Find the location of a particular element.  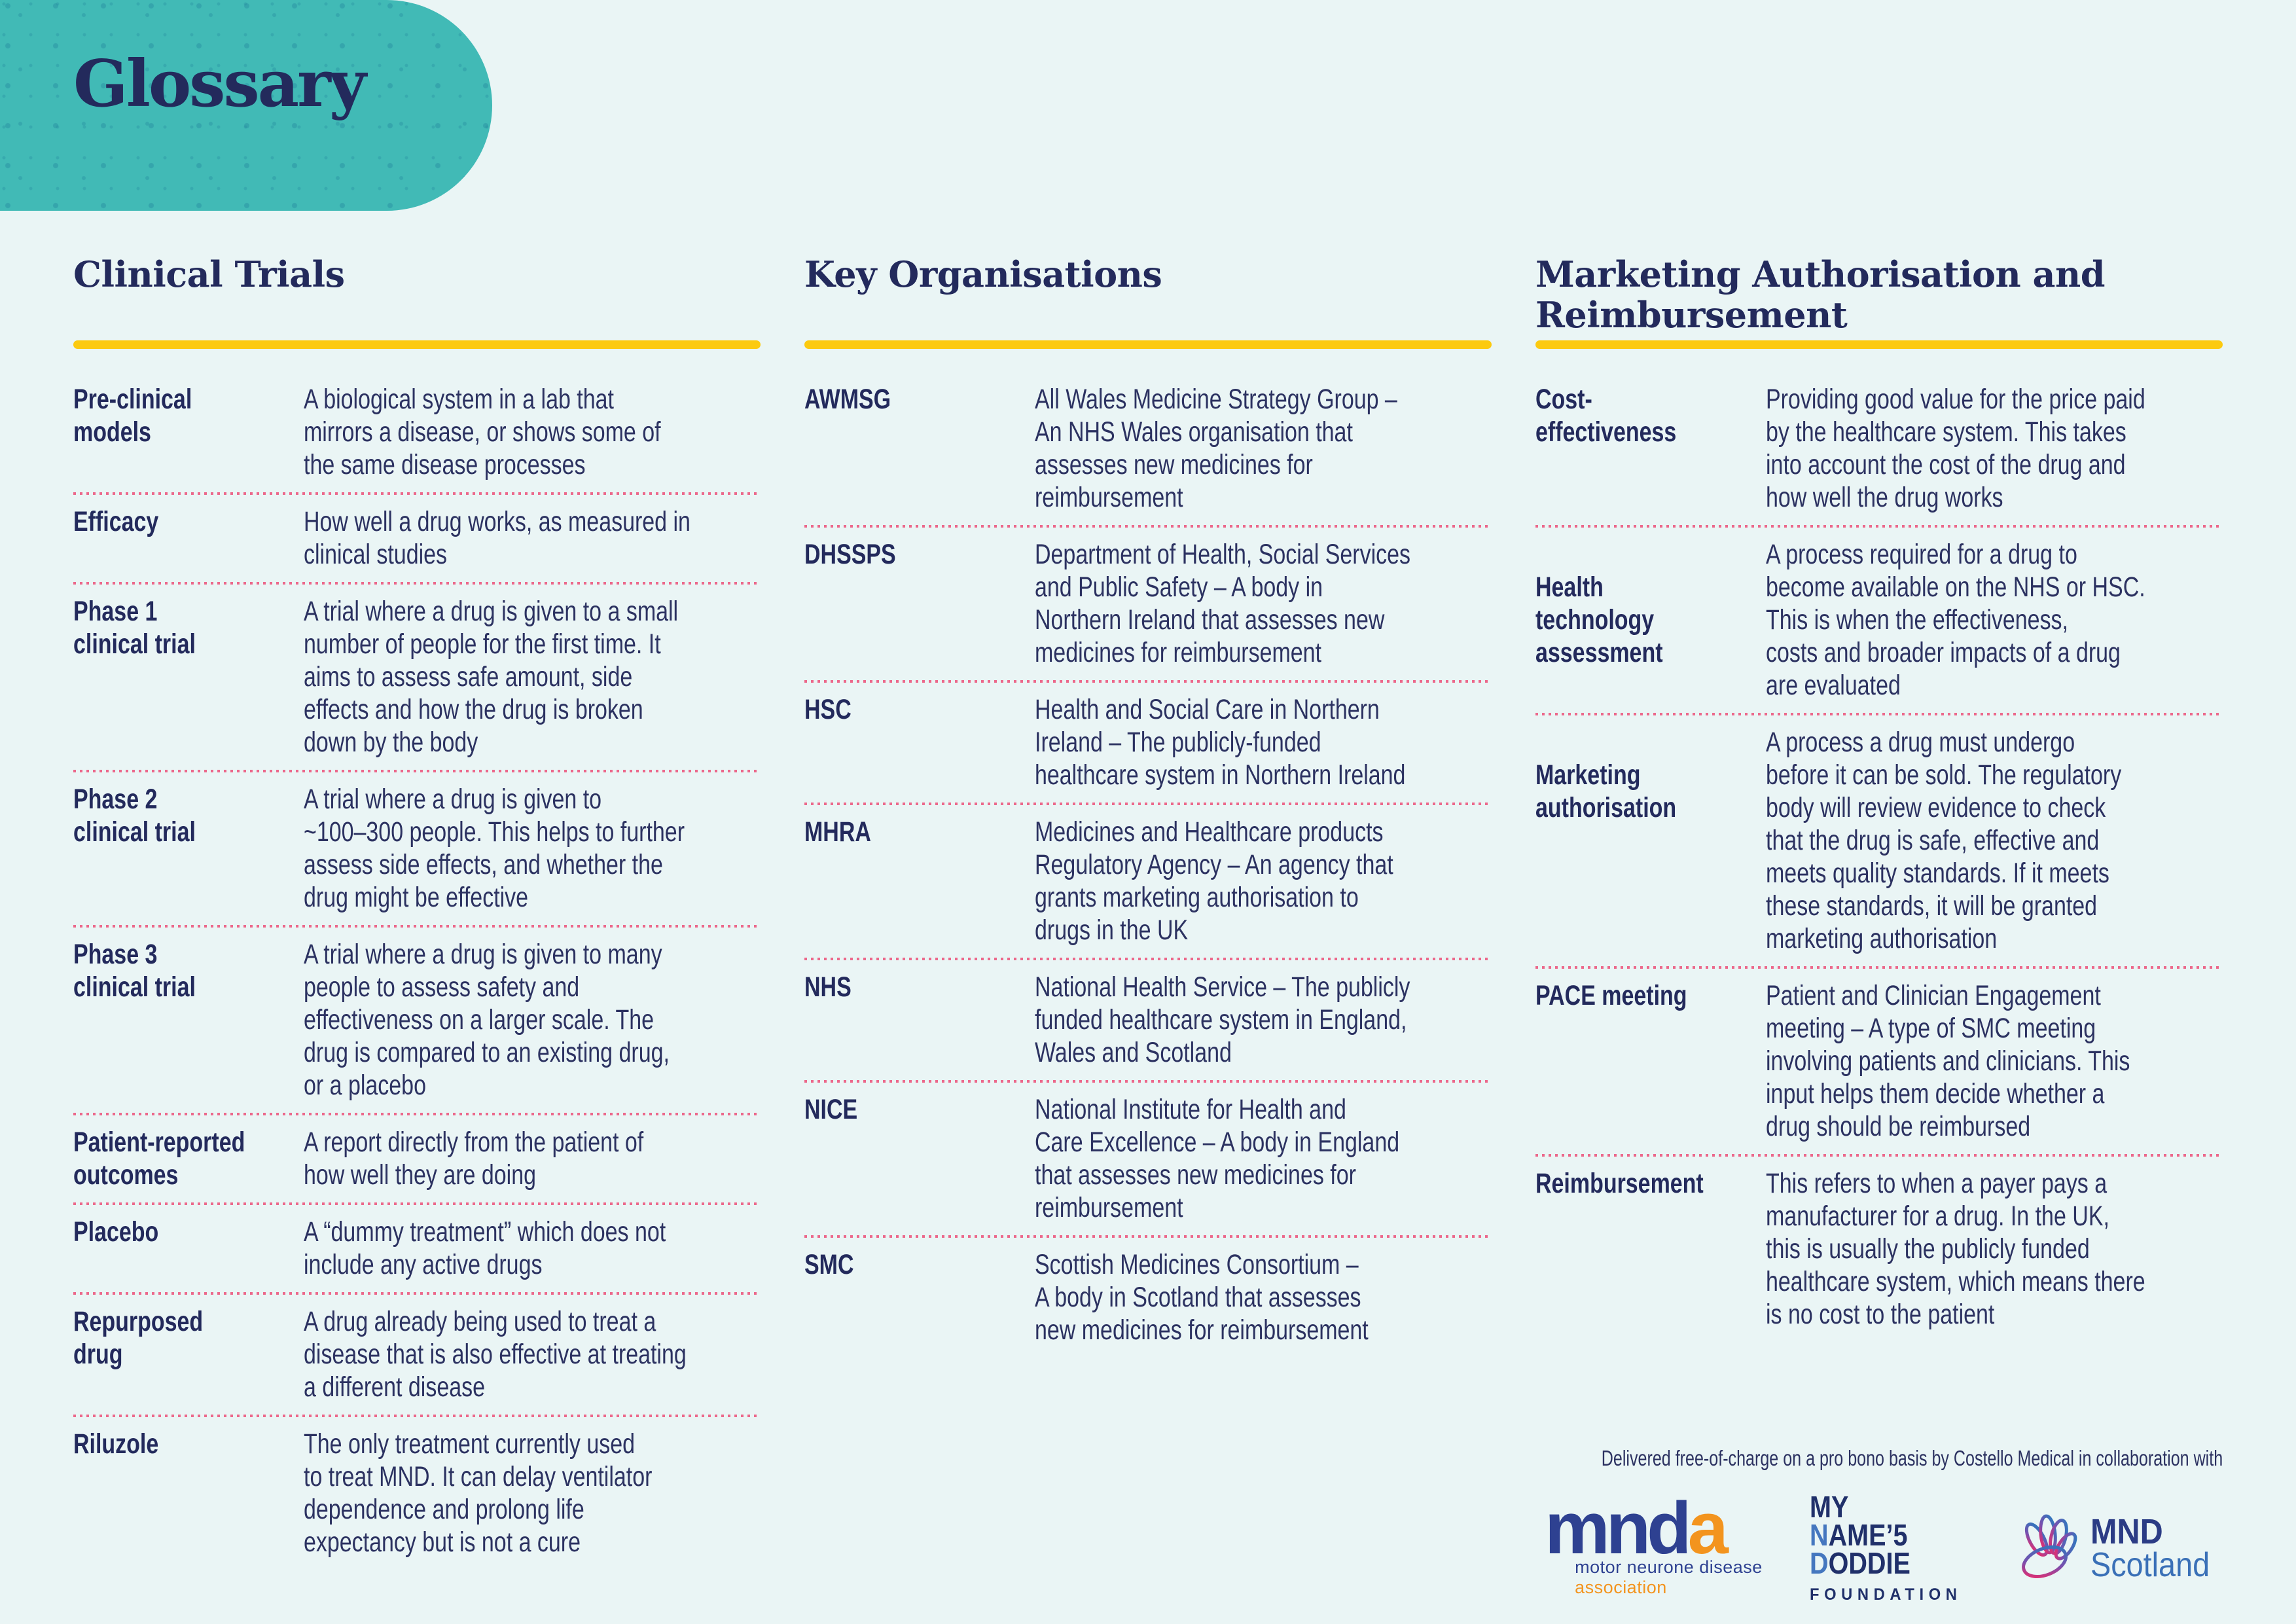

entry-term: Phase 2 clinical trial is located at coordinates (134, 816).